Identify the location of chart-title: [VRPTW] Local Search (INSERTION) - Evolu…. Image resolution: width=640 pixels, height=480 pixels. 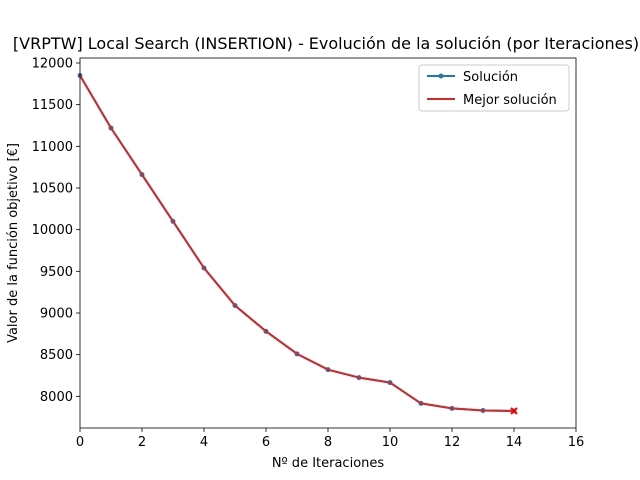
(326, 43).